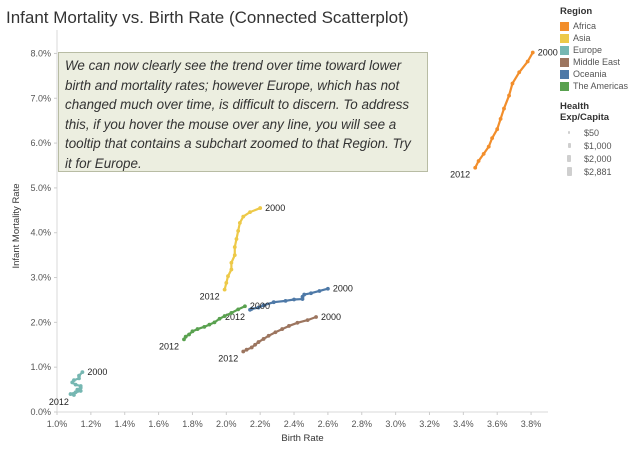 The height and width of the screenshot is (458, 640). Describe the element at coordinates (600, 158) in the screenshot. I see `size-legend-item: $2,000` at that location.